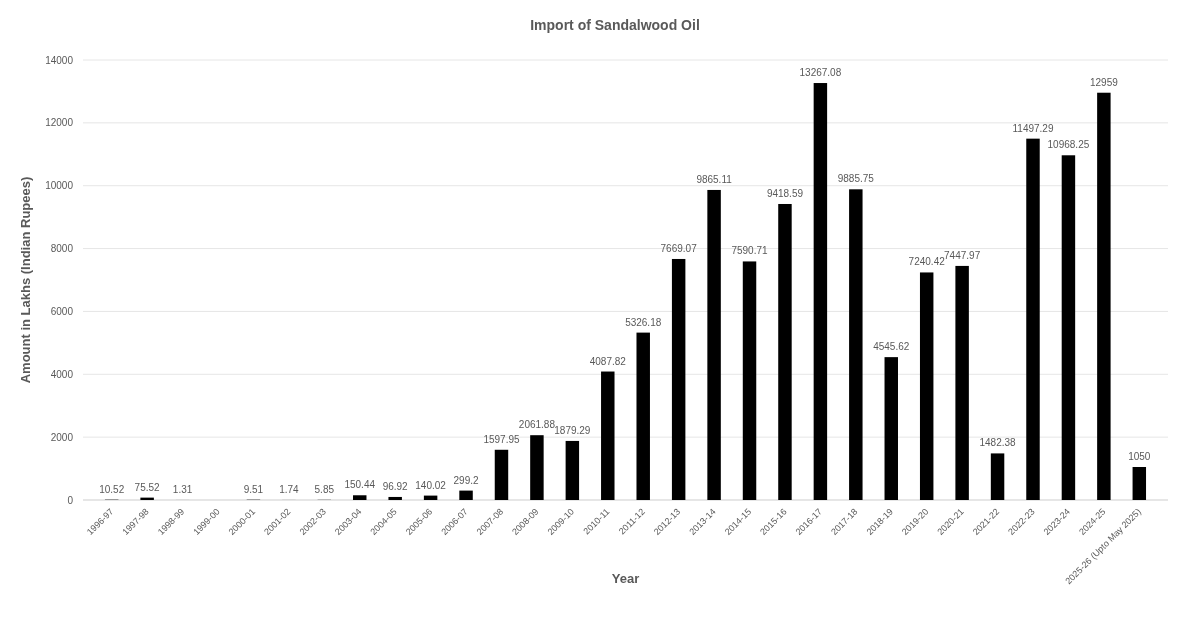  Describe the element at coordinates (324, 489) in the screenshot. I see `data-label: 5.85` at that location.